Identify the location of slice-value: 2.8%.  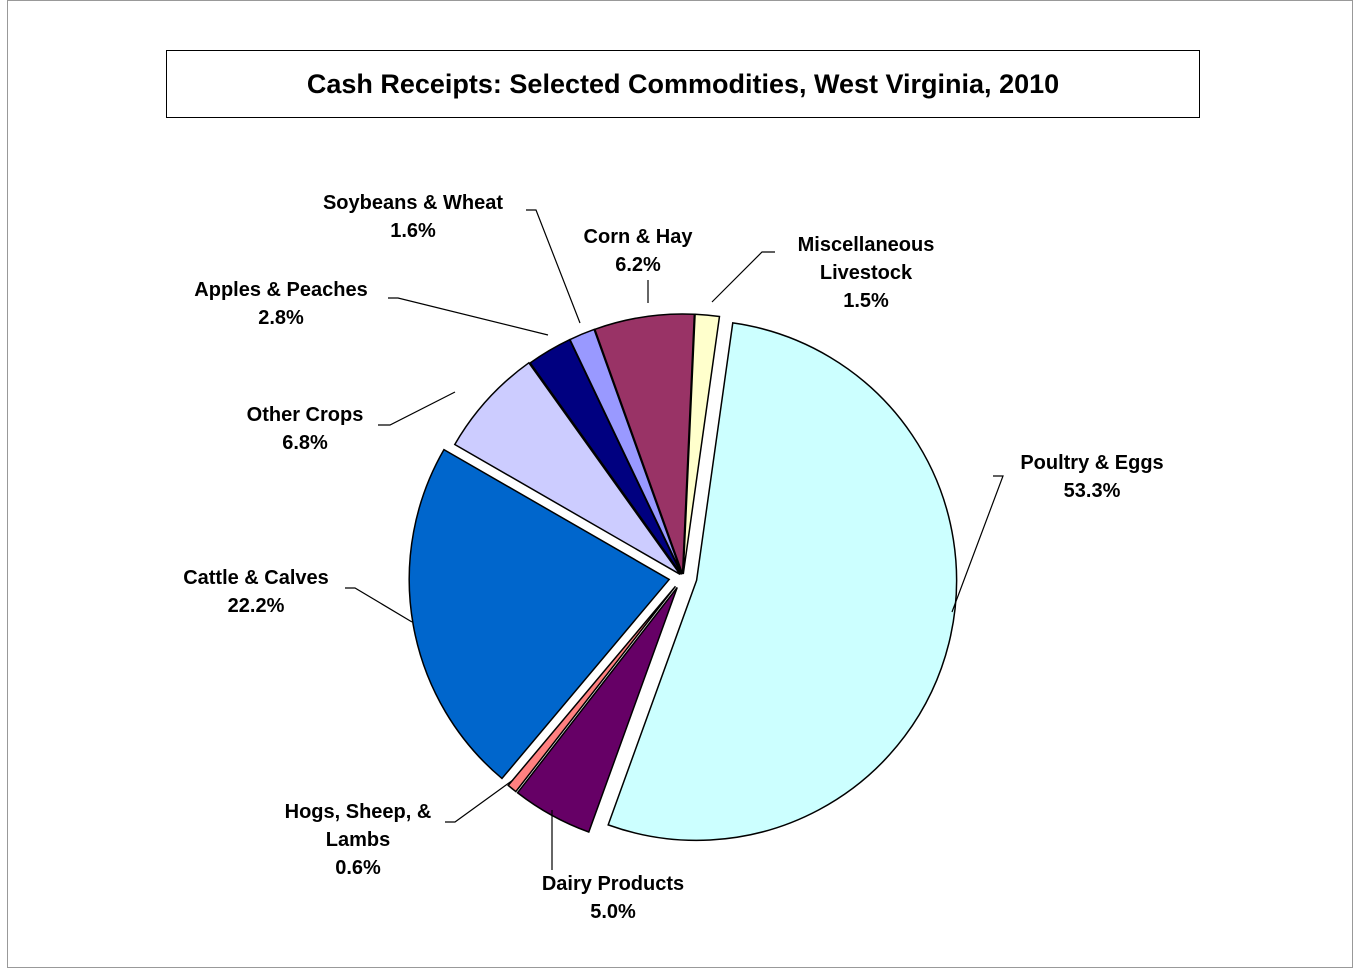
(281, 318).